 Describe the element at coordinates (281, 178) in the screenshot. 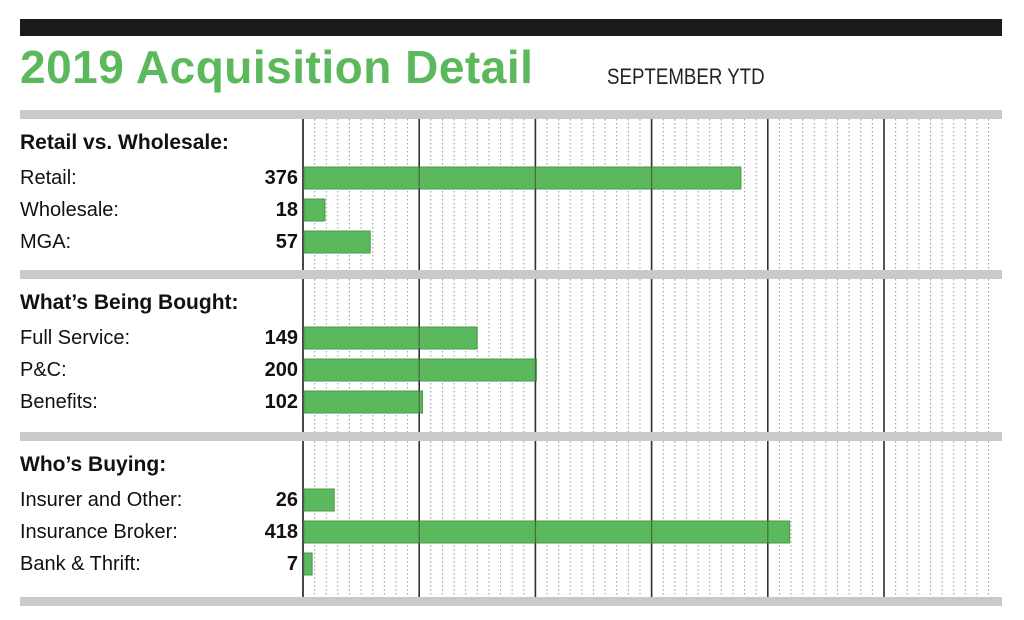

I see `data-label: 376` at that location.